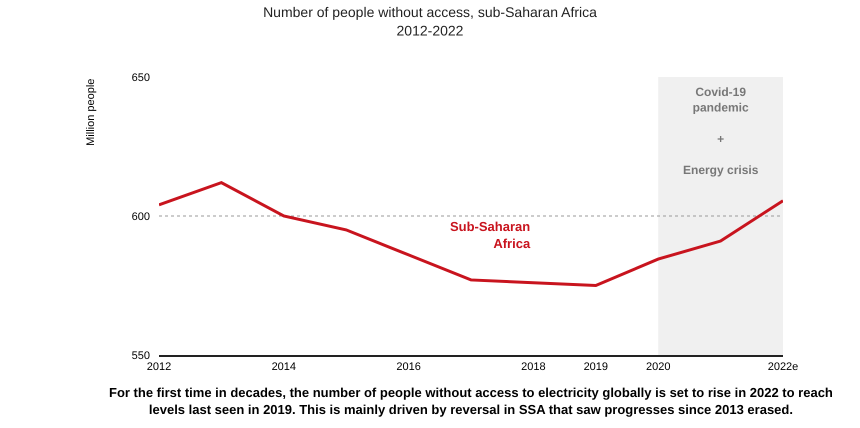 This screenshot has height=428, width=860. I want to click on y-tick-label: 600, so click(141, 216).